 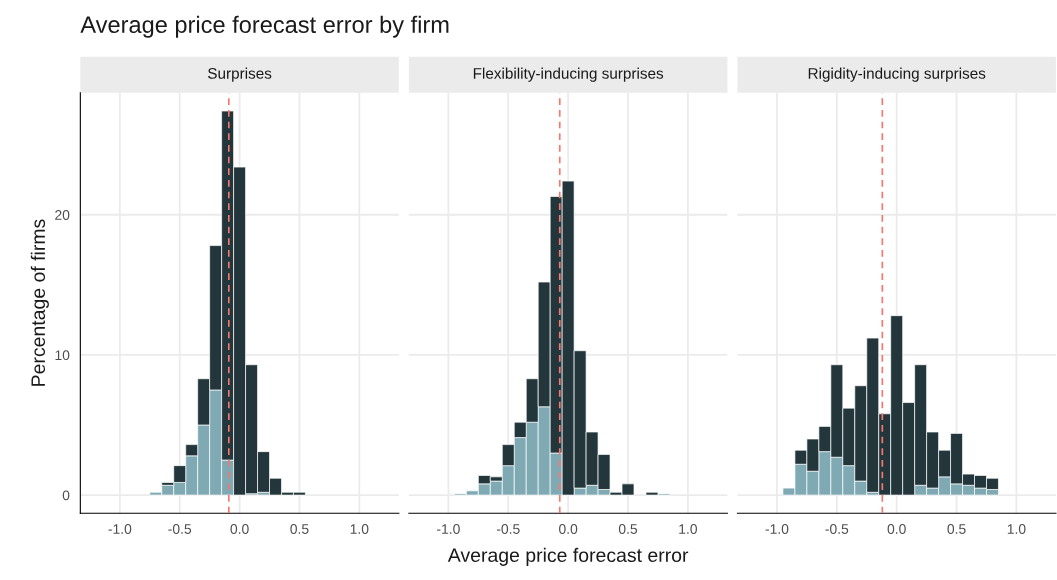 What do you see at coordinates (568, 556) in the screenshot?
I see `x-axis-title: Average price forecast error` at bounding box center [568, 556].